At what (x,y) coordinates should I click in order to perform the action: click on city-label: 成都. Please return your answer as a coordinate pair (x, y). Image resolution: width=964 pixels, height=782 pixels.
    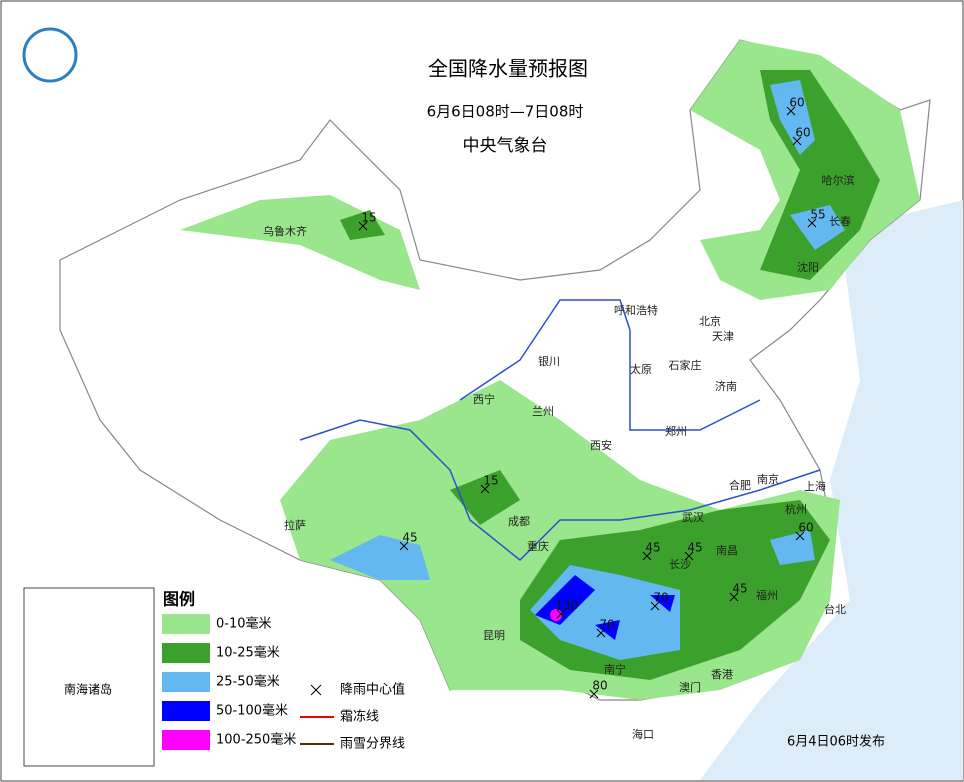
    Looking at the image, I should click on (519, 521).